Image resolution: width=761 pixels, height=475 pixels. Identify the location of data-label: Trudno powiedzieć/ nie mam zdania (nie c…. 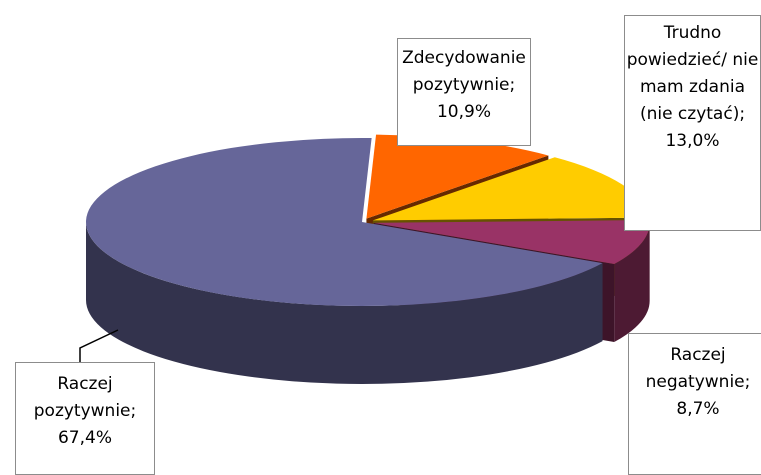
(692, 123).